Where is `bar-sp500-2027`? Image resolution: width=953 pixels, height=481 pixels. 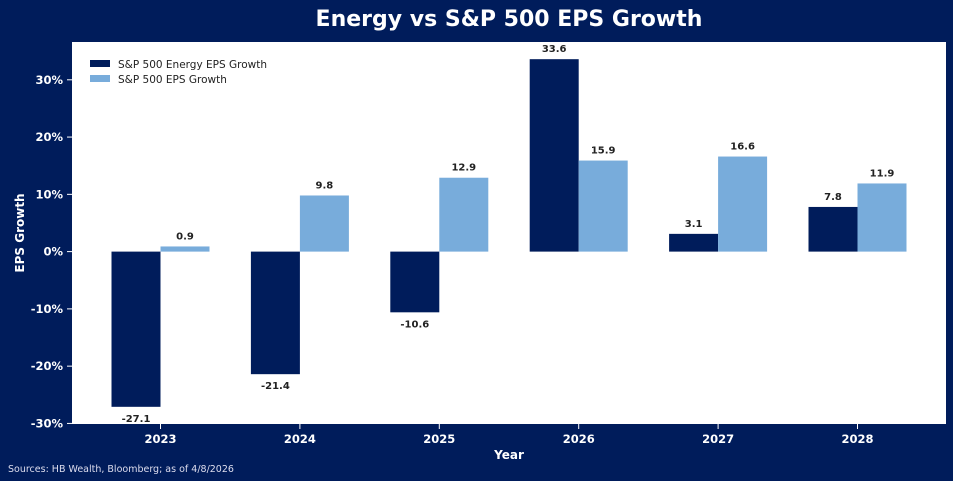
bar-sp500-2027 is located at coordinates (743, 204).